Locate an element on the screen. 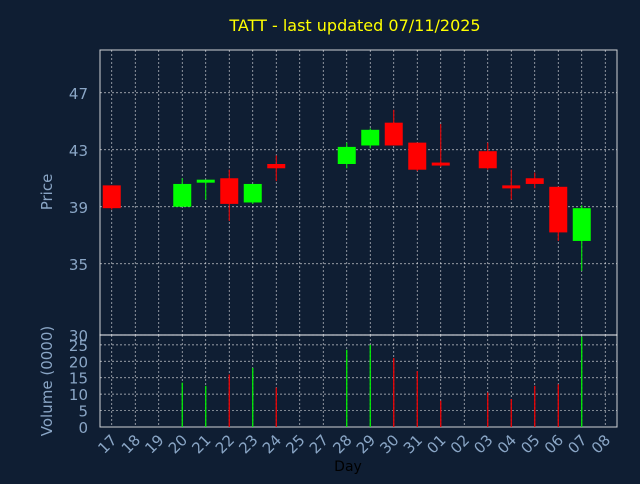  day-tick-label: 23 is located at coordinates (248, 444).